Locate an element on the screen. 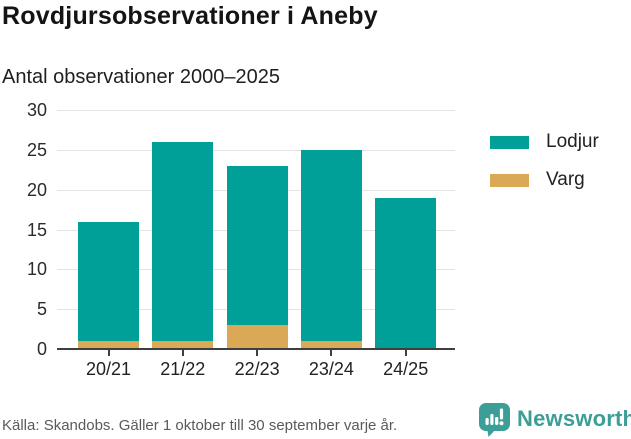 This screenshot has height=439, width=631. y-tick-label-0: 0 is located at coordinates (41, 349).